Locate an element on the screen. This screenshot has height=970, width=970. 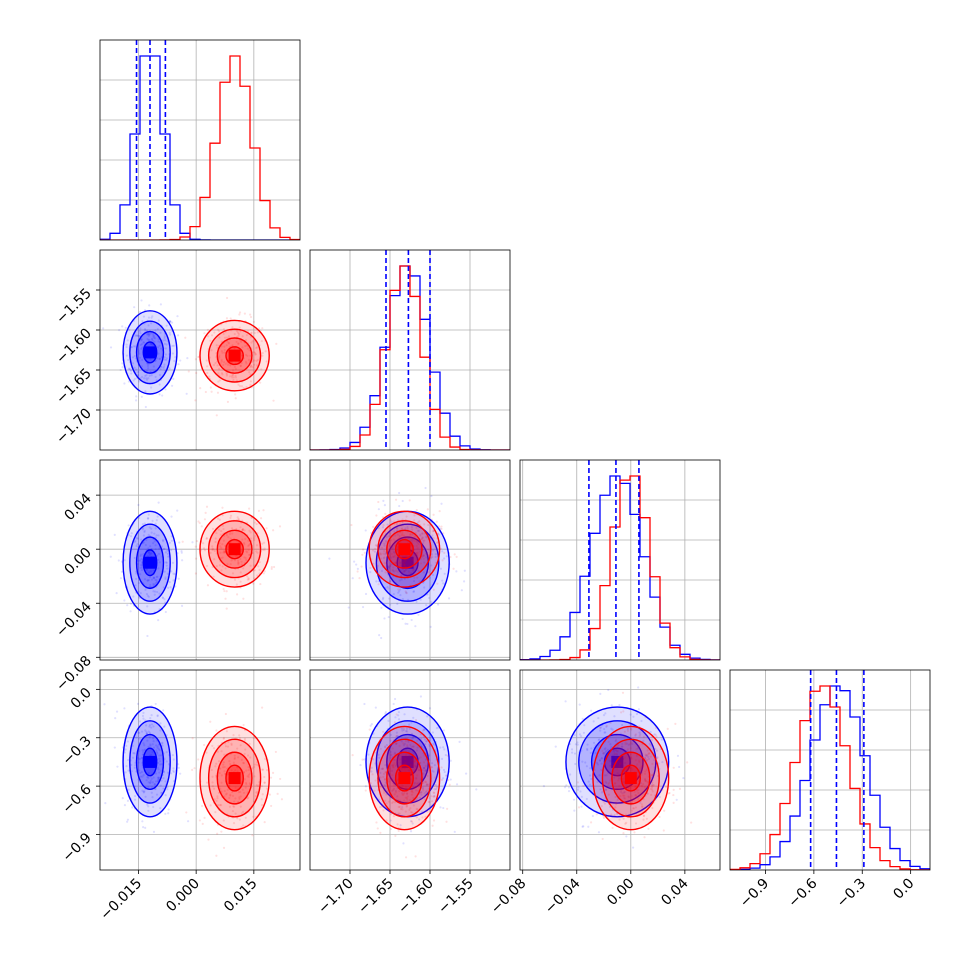
y-tick-label: −0.04 is located at coordinates (74, 620).